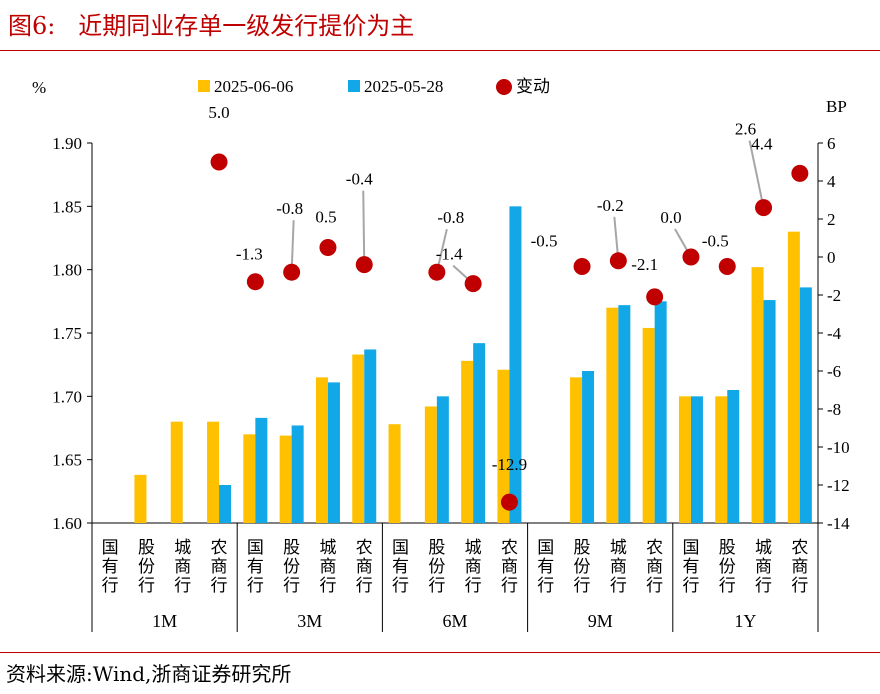 This screenshot has width=880, height=694. What do you see at coordinates (762, 143) in the screenshot?
I see `change-data-label: 4.4` at bounding box center [762, 143].